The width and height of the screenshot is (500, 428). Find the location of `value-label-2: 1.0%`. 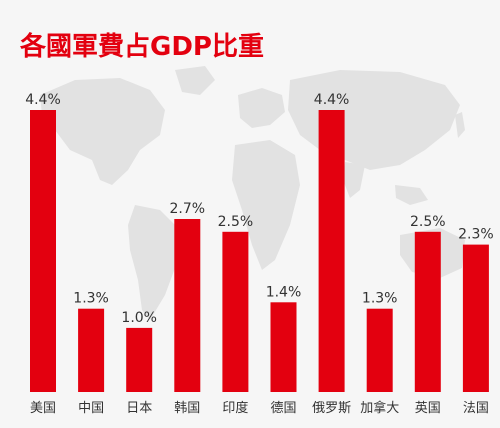

value-label-2: 1.0% is located at coordinates (139, 318).